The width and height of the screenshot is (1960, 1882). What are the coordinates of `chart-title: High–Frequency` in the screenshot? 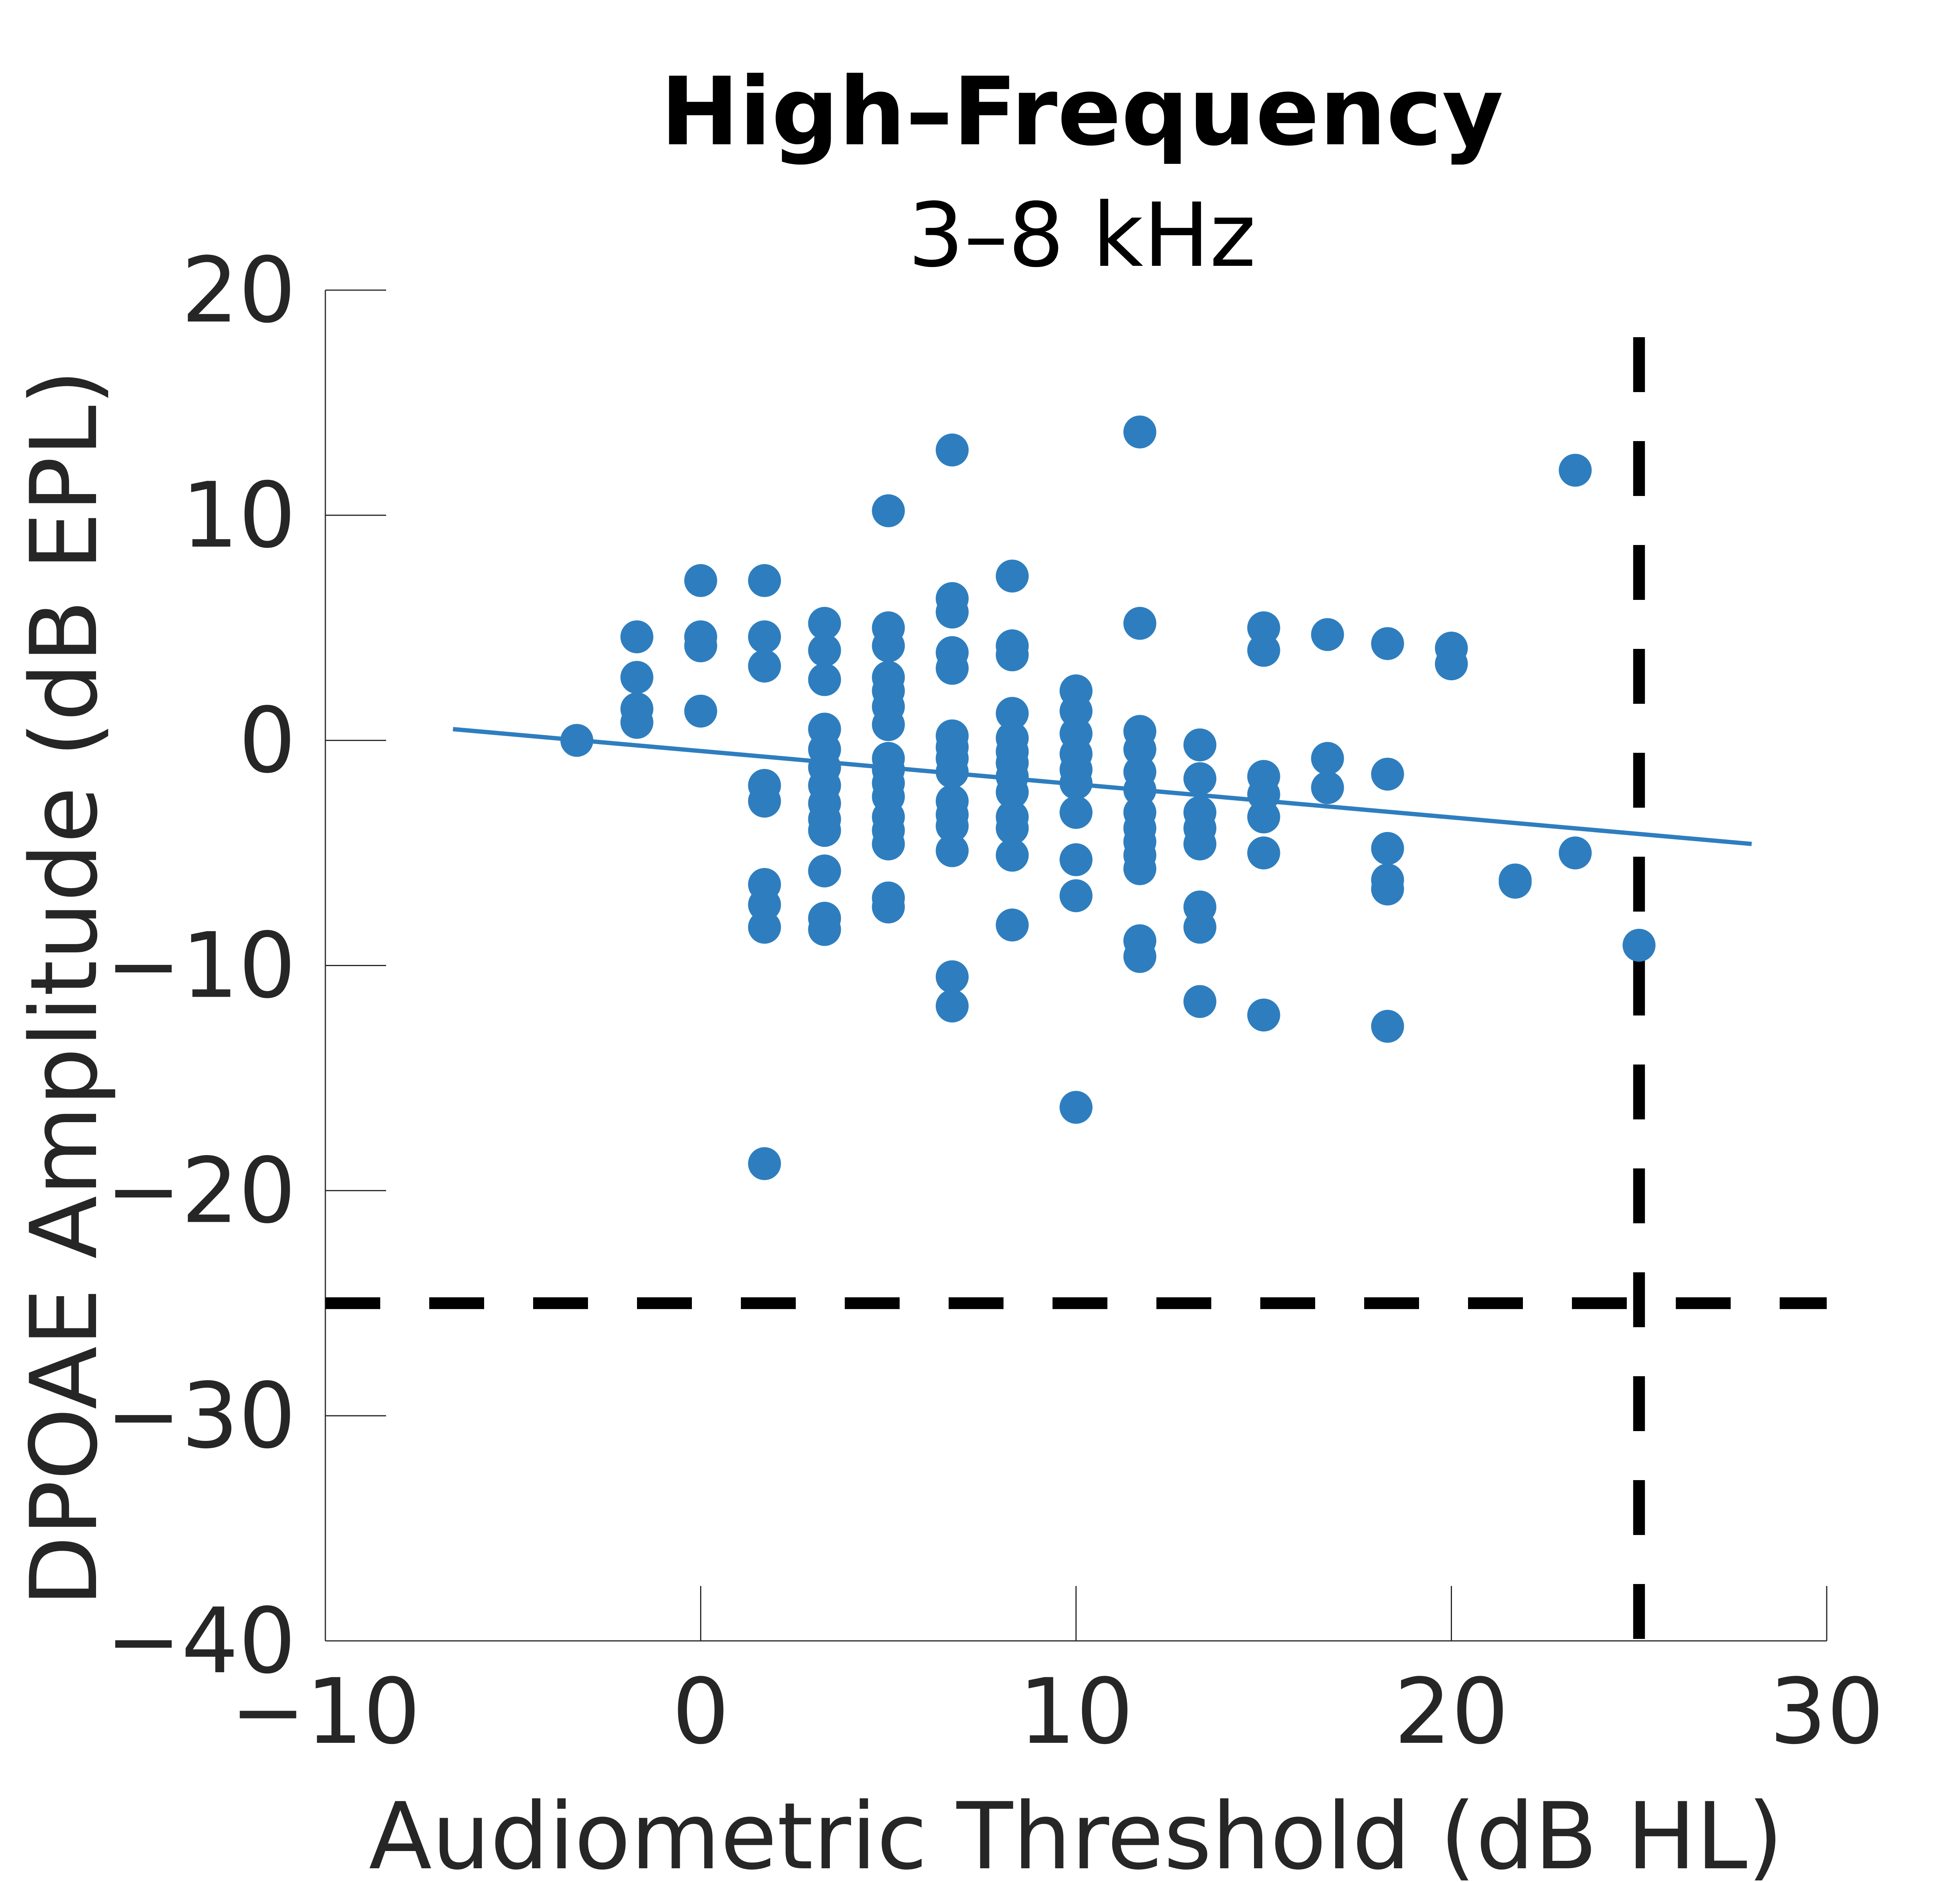 It's located at (1082, 112).